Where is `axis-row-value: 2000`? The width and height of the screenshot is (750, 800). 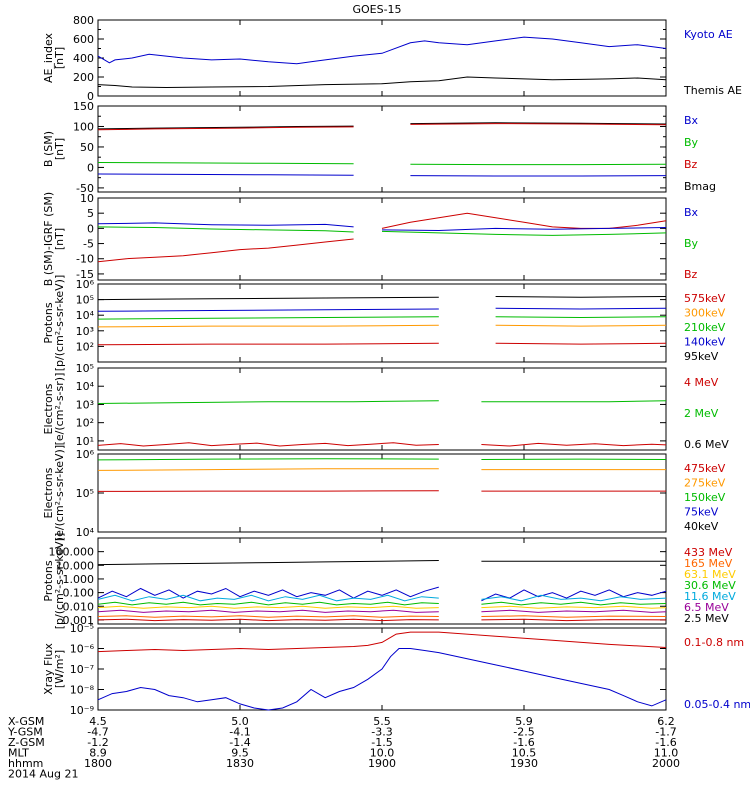 axis-row-value: 2000 is located at coordinates (666, 763).